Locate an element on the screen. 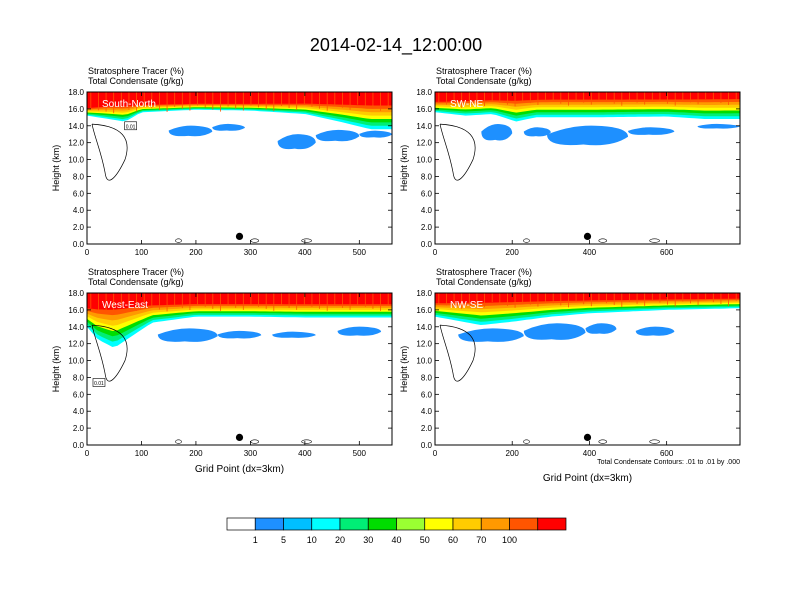 The width and height of the screenshot is (792, 612). figure-title: 2014-02-14_12:00:00 is located at coordinates (396, 45).